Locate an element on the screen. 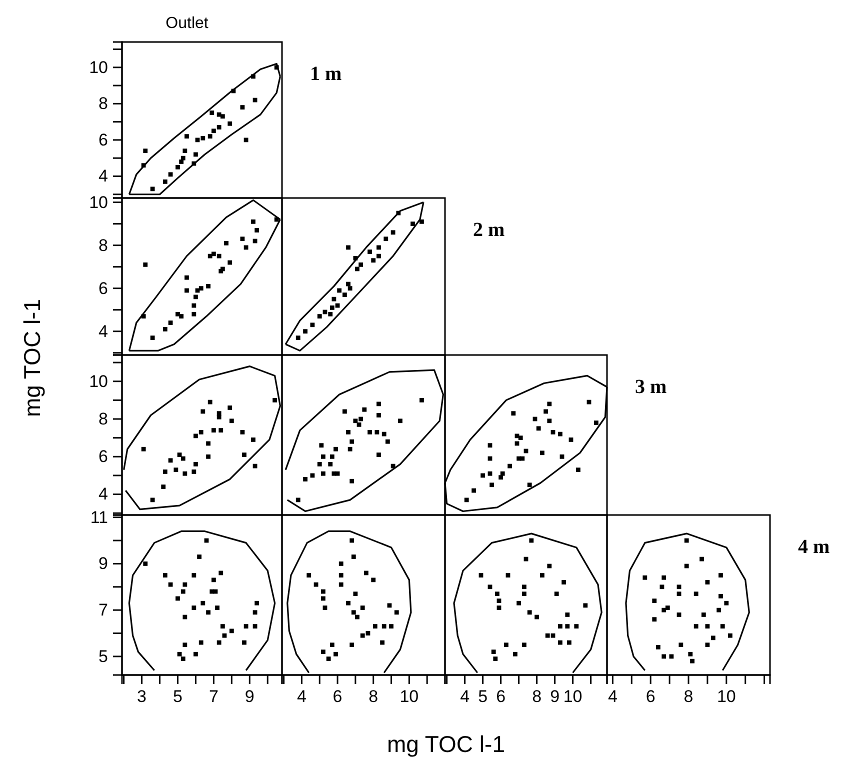  text: 2 m is located at coordinates (489, 230).